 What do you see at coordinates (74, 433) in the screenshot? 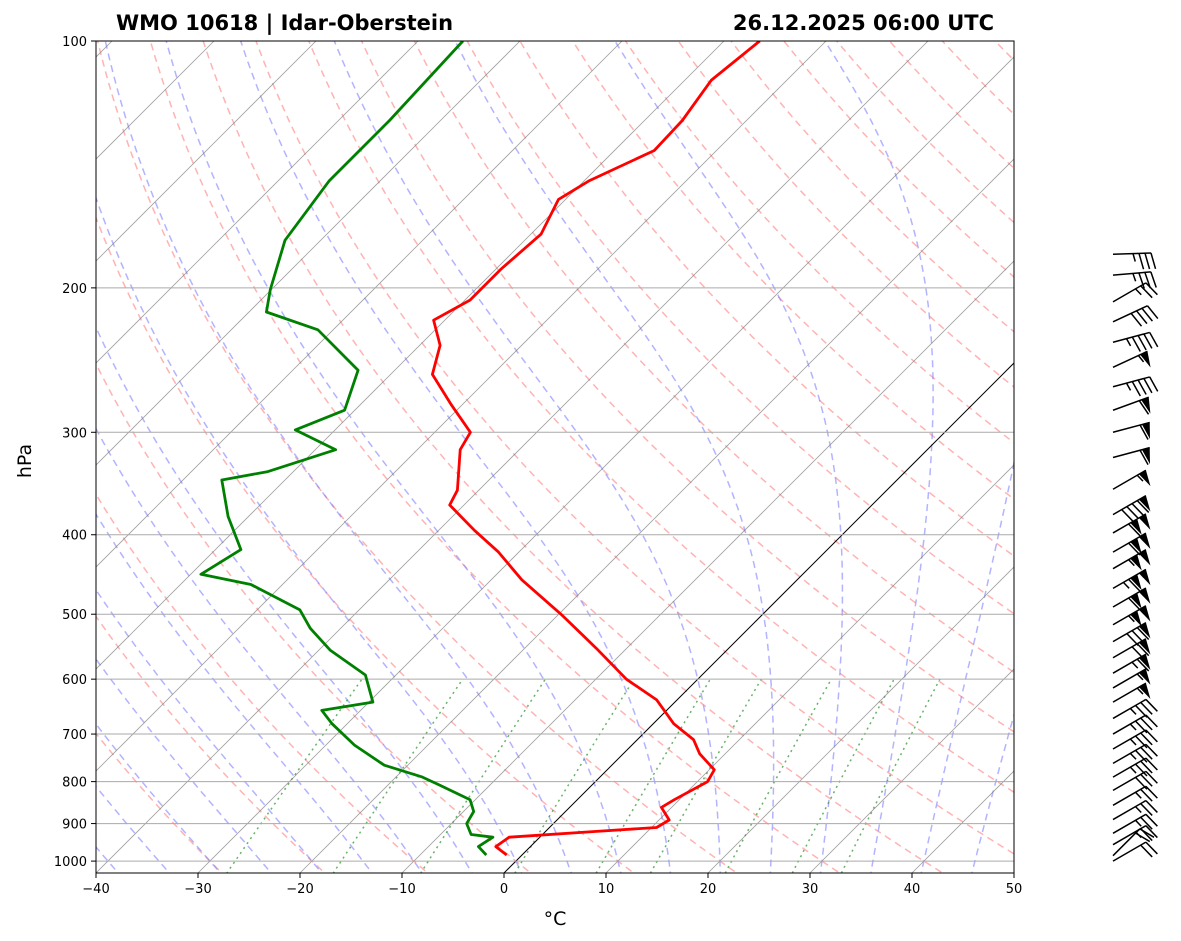
I see `y-tick-label: 300` at bounding box center [74, 433].